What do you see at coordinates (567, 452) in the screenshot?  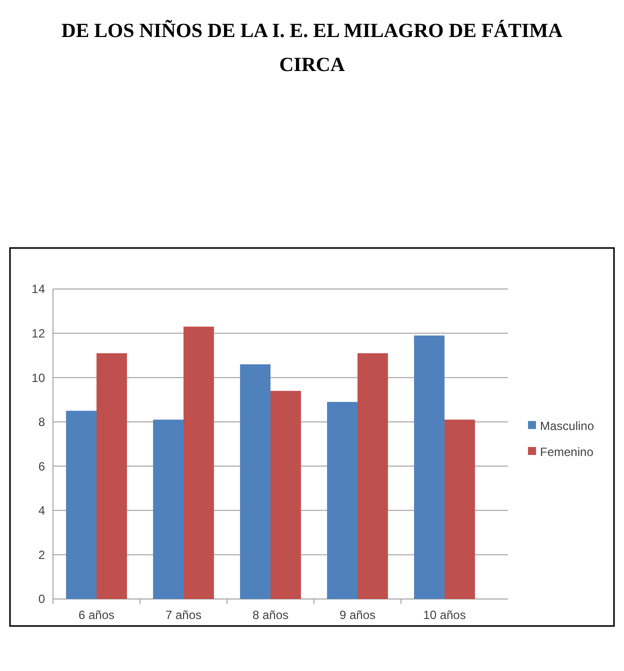 I see `legend-label: Femenino` at bounding box center [567, 452].